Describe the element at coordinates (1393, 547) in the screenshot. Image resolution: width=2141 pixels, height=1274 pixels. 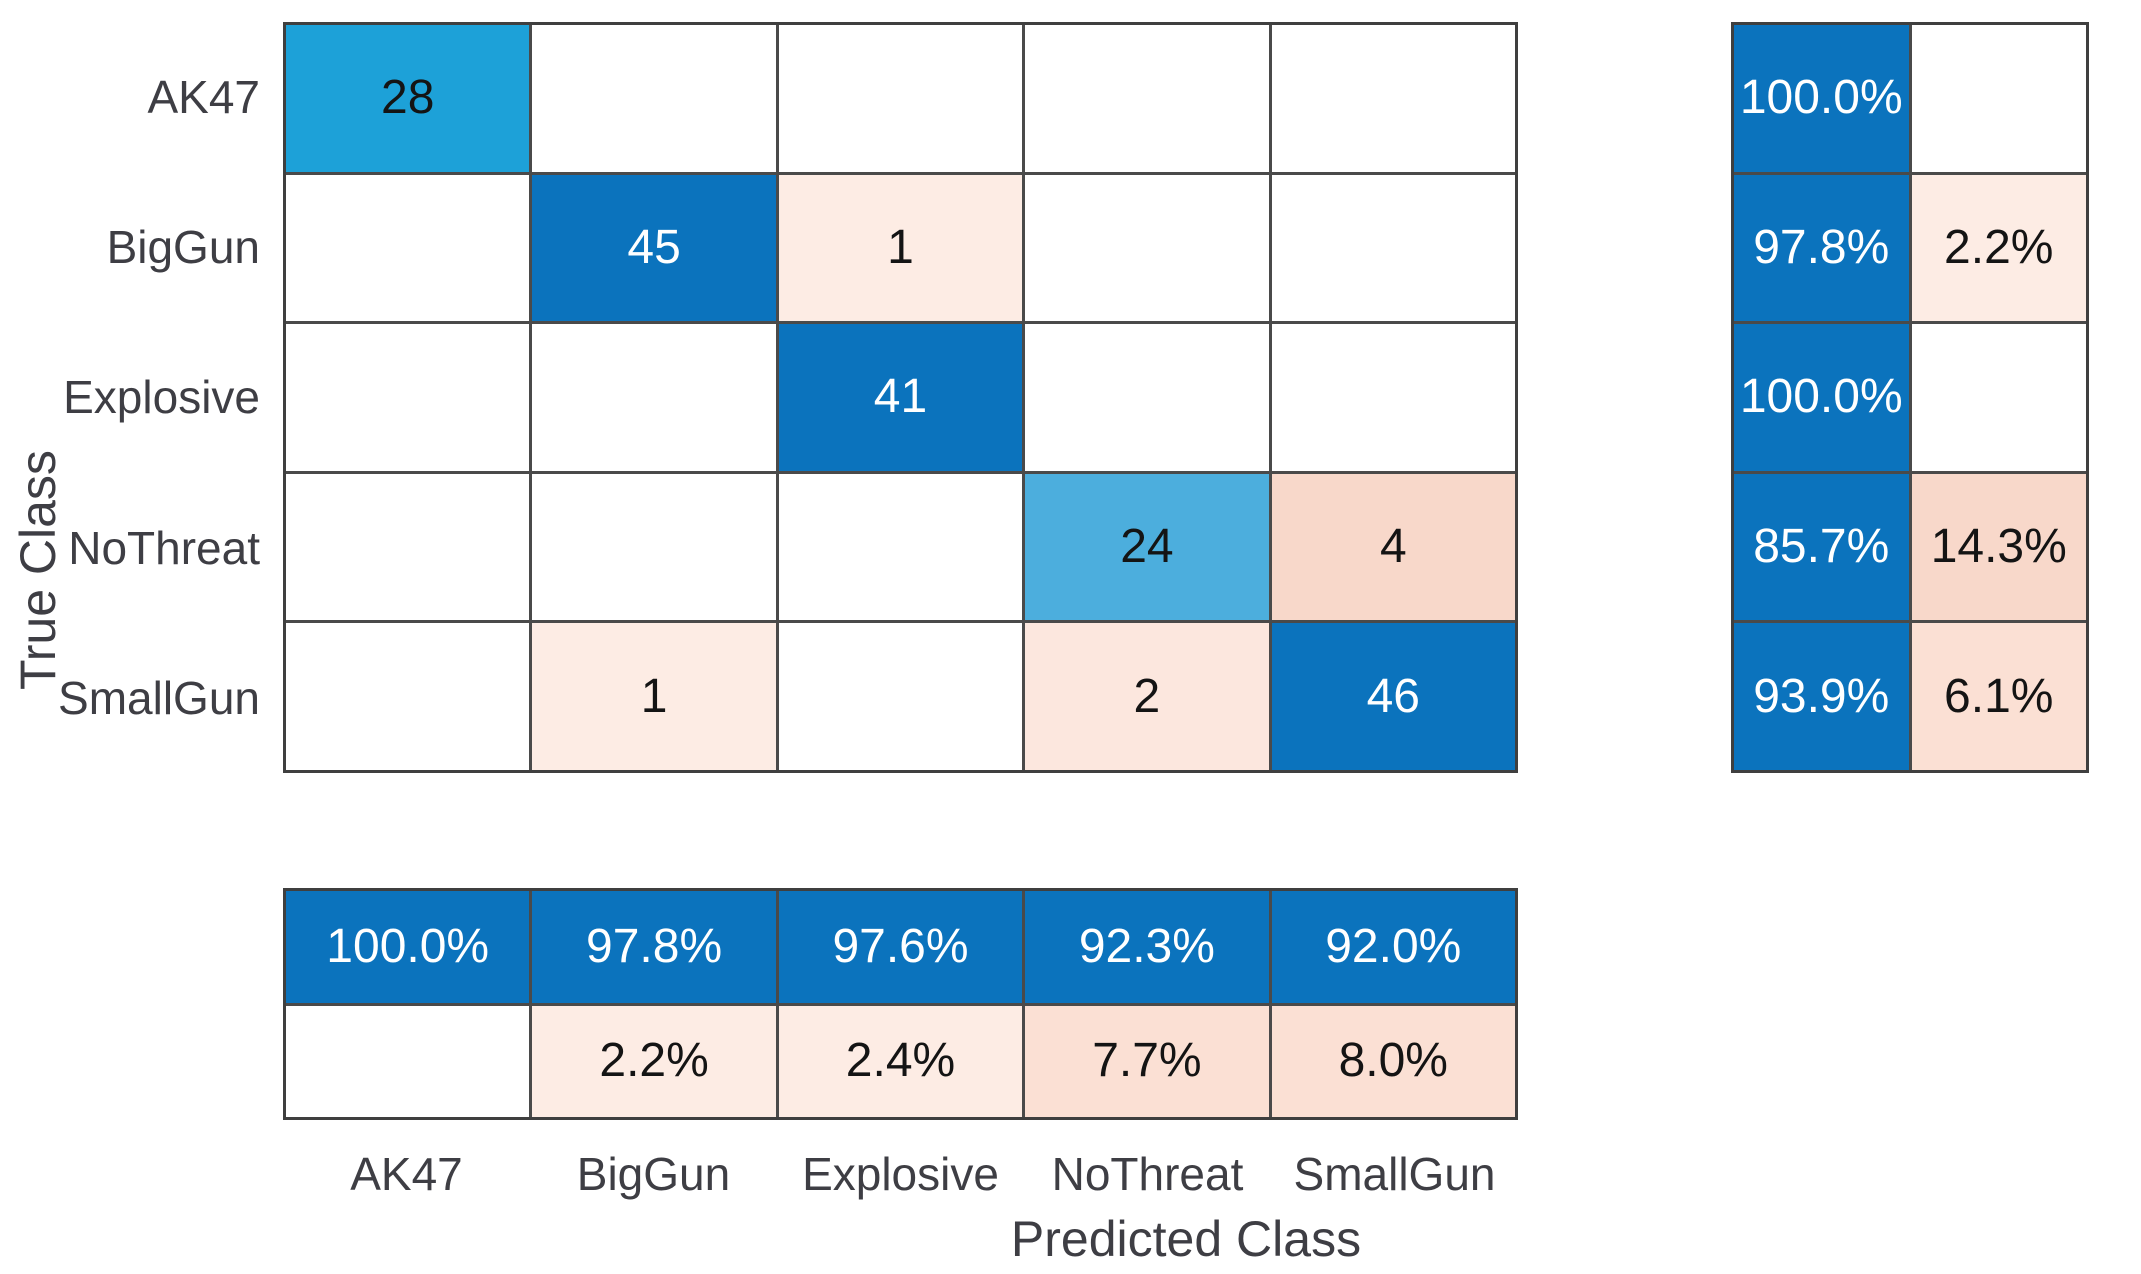
I see `matrix-cell: 4` at that location.